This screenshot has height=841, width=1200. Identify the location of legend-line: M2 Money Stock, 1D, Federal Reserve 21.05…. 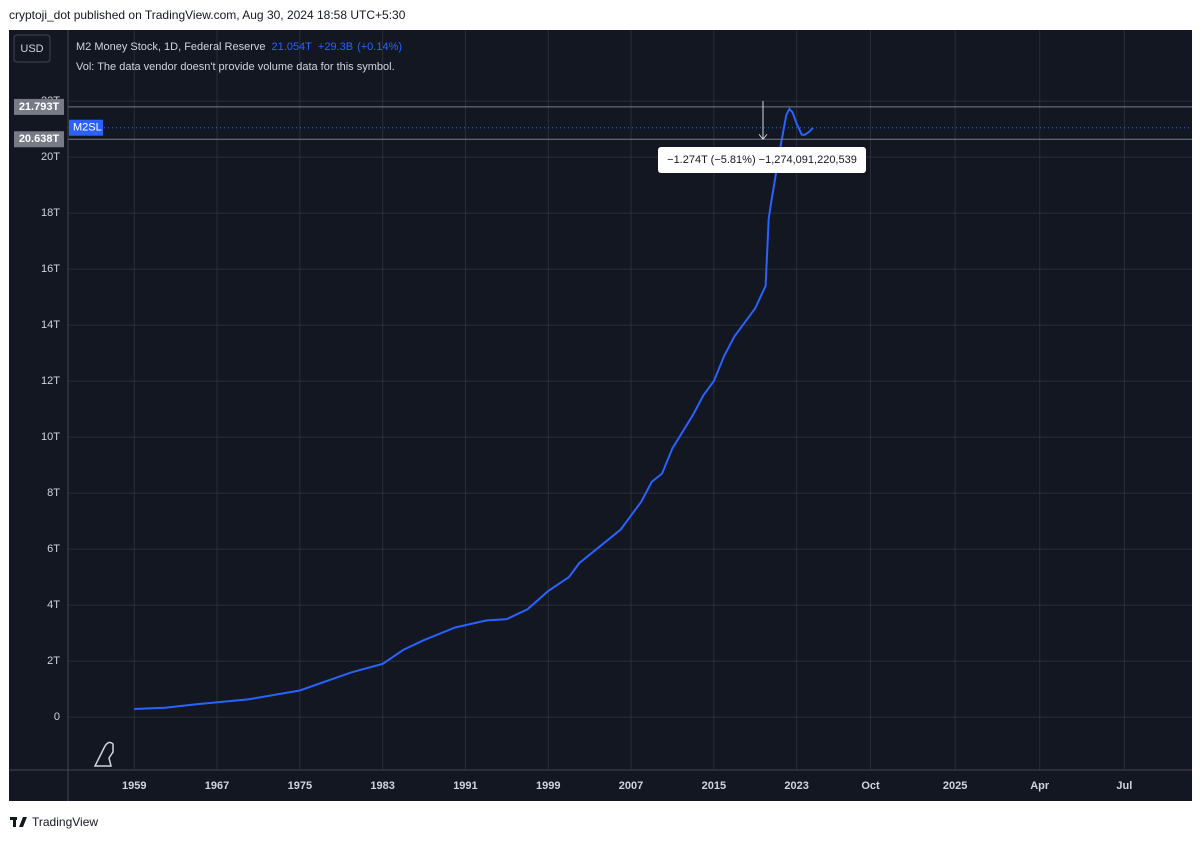
(239, 47).